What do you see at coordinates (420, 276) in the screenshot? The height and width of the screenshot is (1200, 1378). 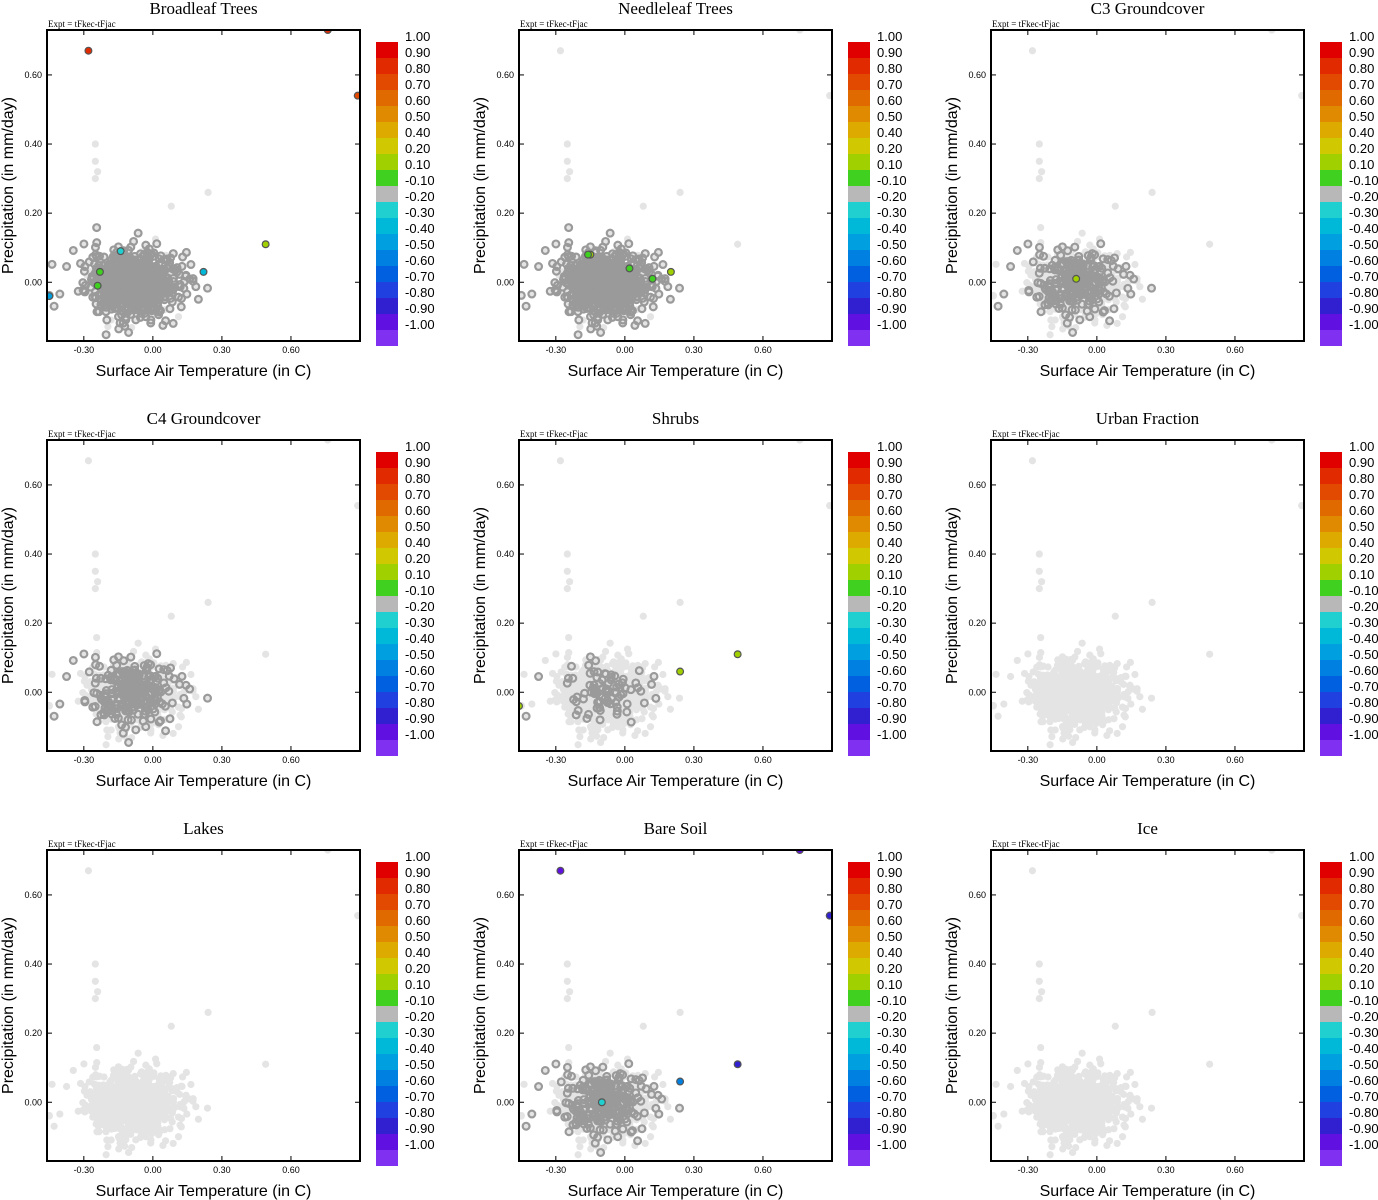 I see `colorbar-label: -0.70` at bounding box center [420, 276].